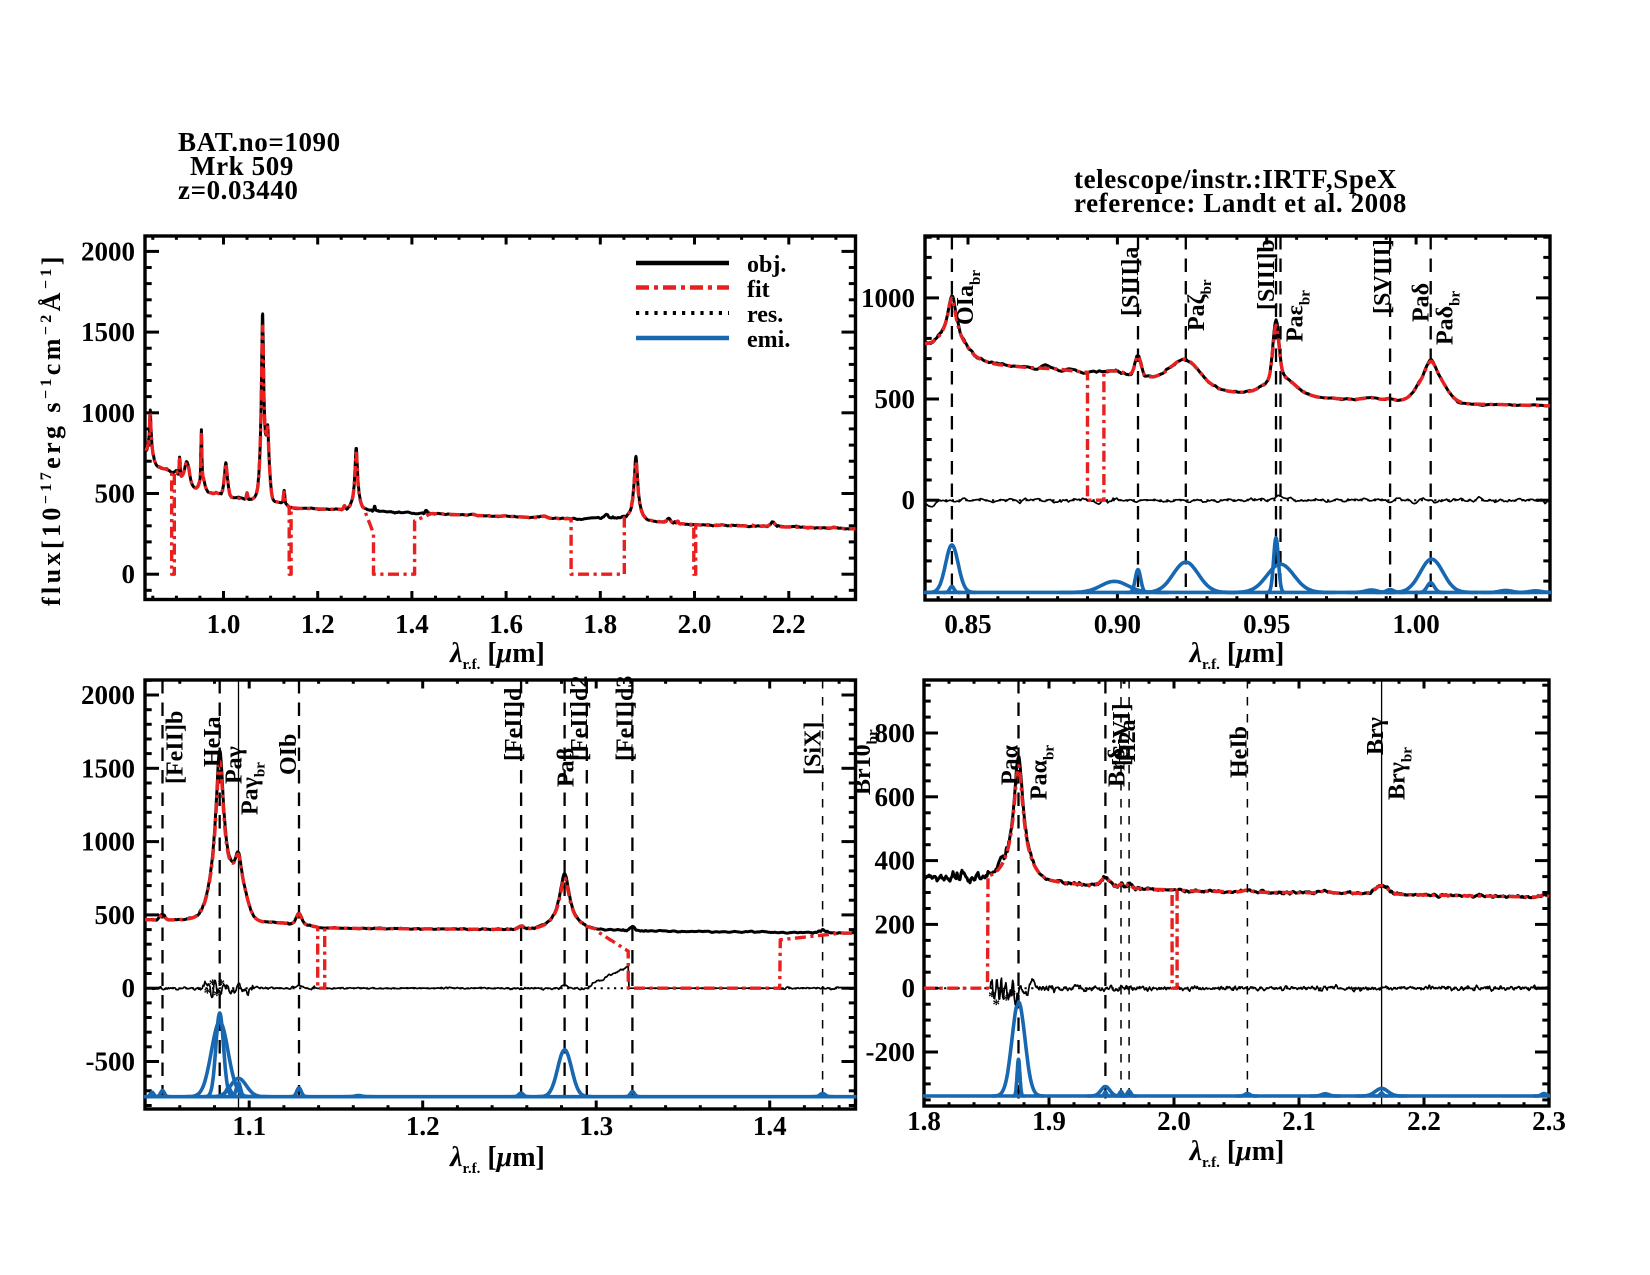  Describe the element at coordinates (238, 190) in the screenshot. I see `svg-text: z=0.03440` at that location.